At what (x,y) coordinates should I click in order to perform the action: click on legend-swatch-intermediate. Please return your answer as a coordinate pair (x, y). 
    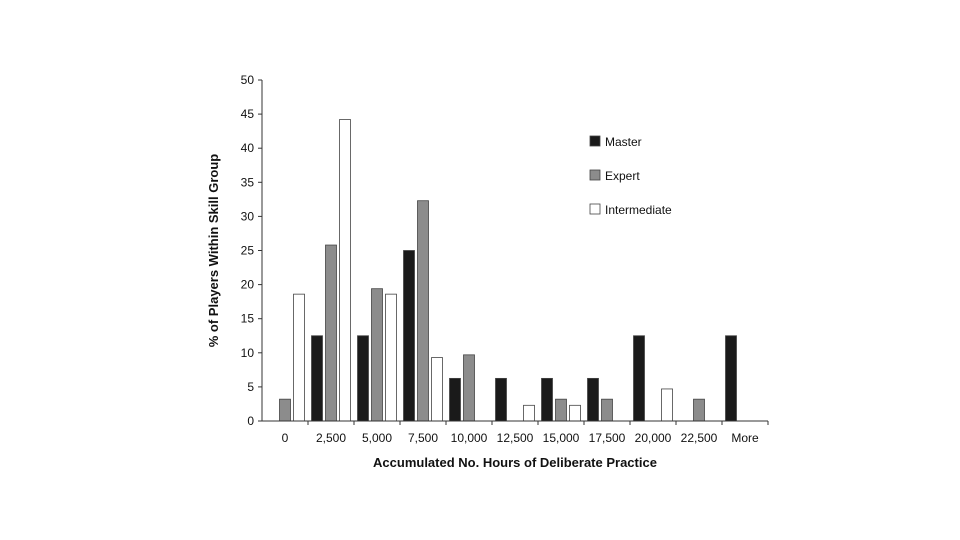
    Looking at the image, I should click on (595, 209).